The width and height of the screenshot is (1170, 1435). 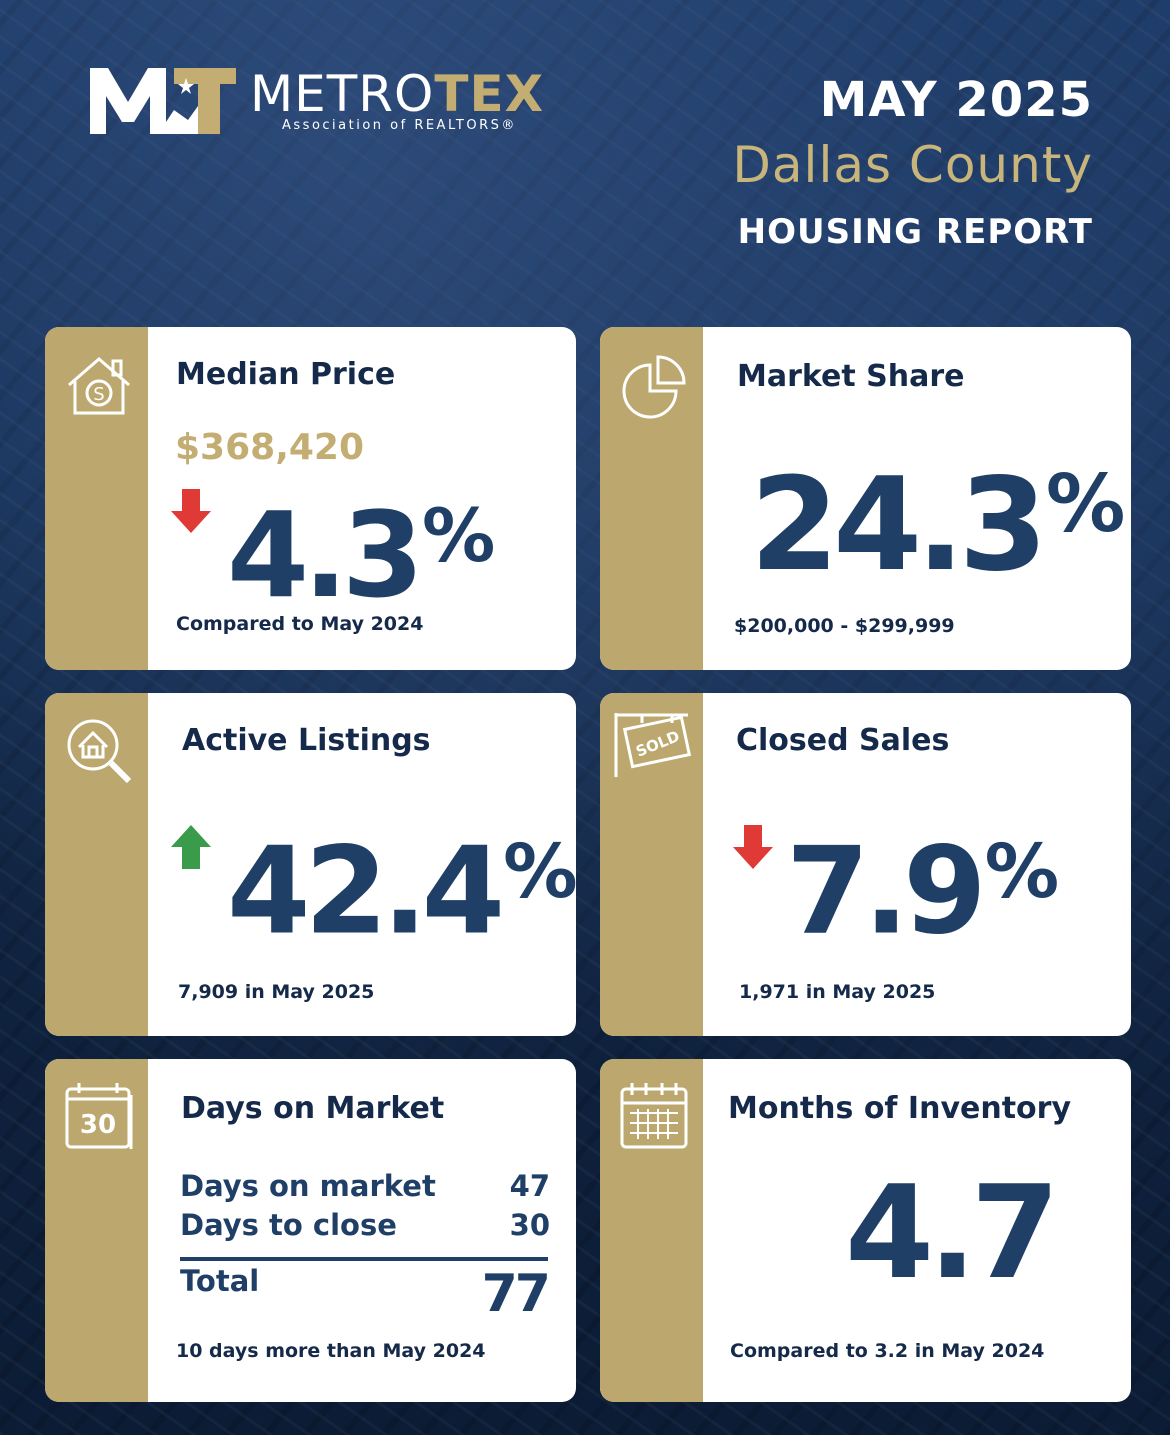 What do you see at coordinates (922, 892) in the screenshot?
I see `closed-sales-change: 7.9%` at bounding box center [922, 892].